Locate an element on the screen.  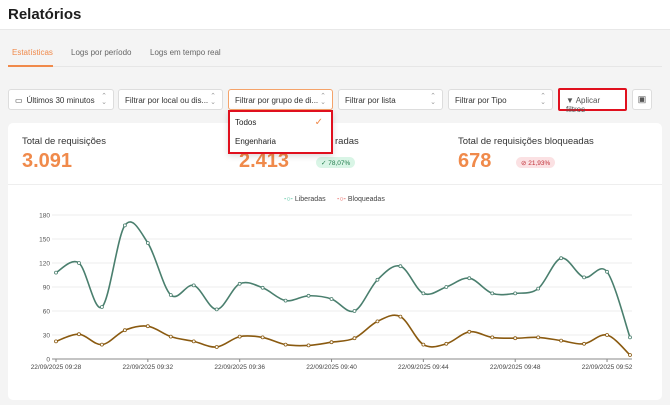
x-tick-label: 22/09/2025 09:48 is located at coordinates (515, 367).